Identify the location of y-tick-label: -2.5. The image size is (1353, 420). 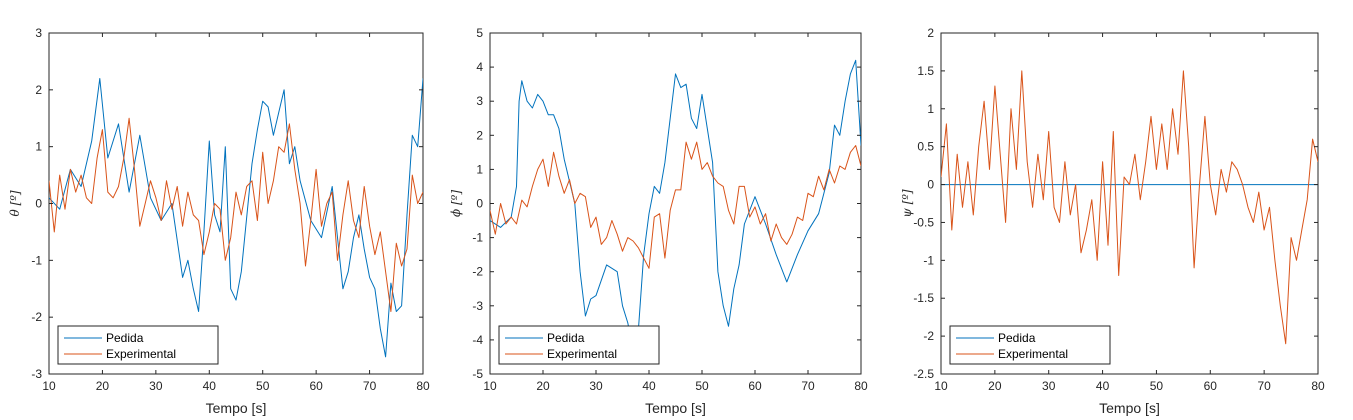
(923, 374).